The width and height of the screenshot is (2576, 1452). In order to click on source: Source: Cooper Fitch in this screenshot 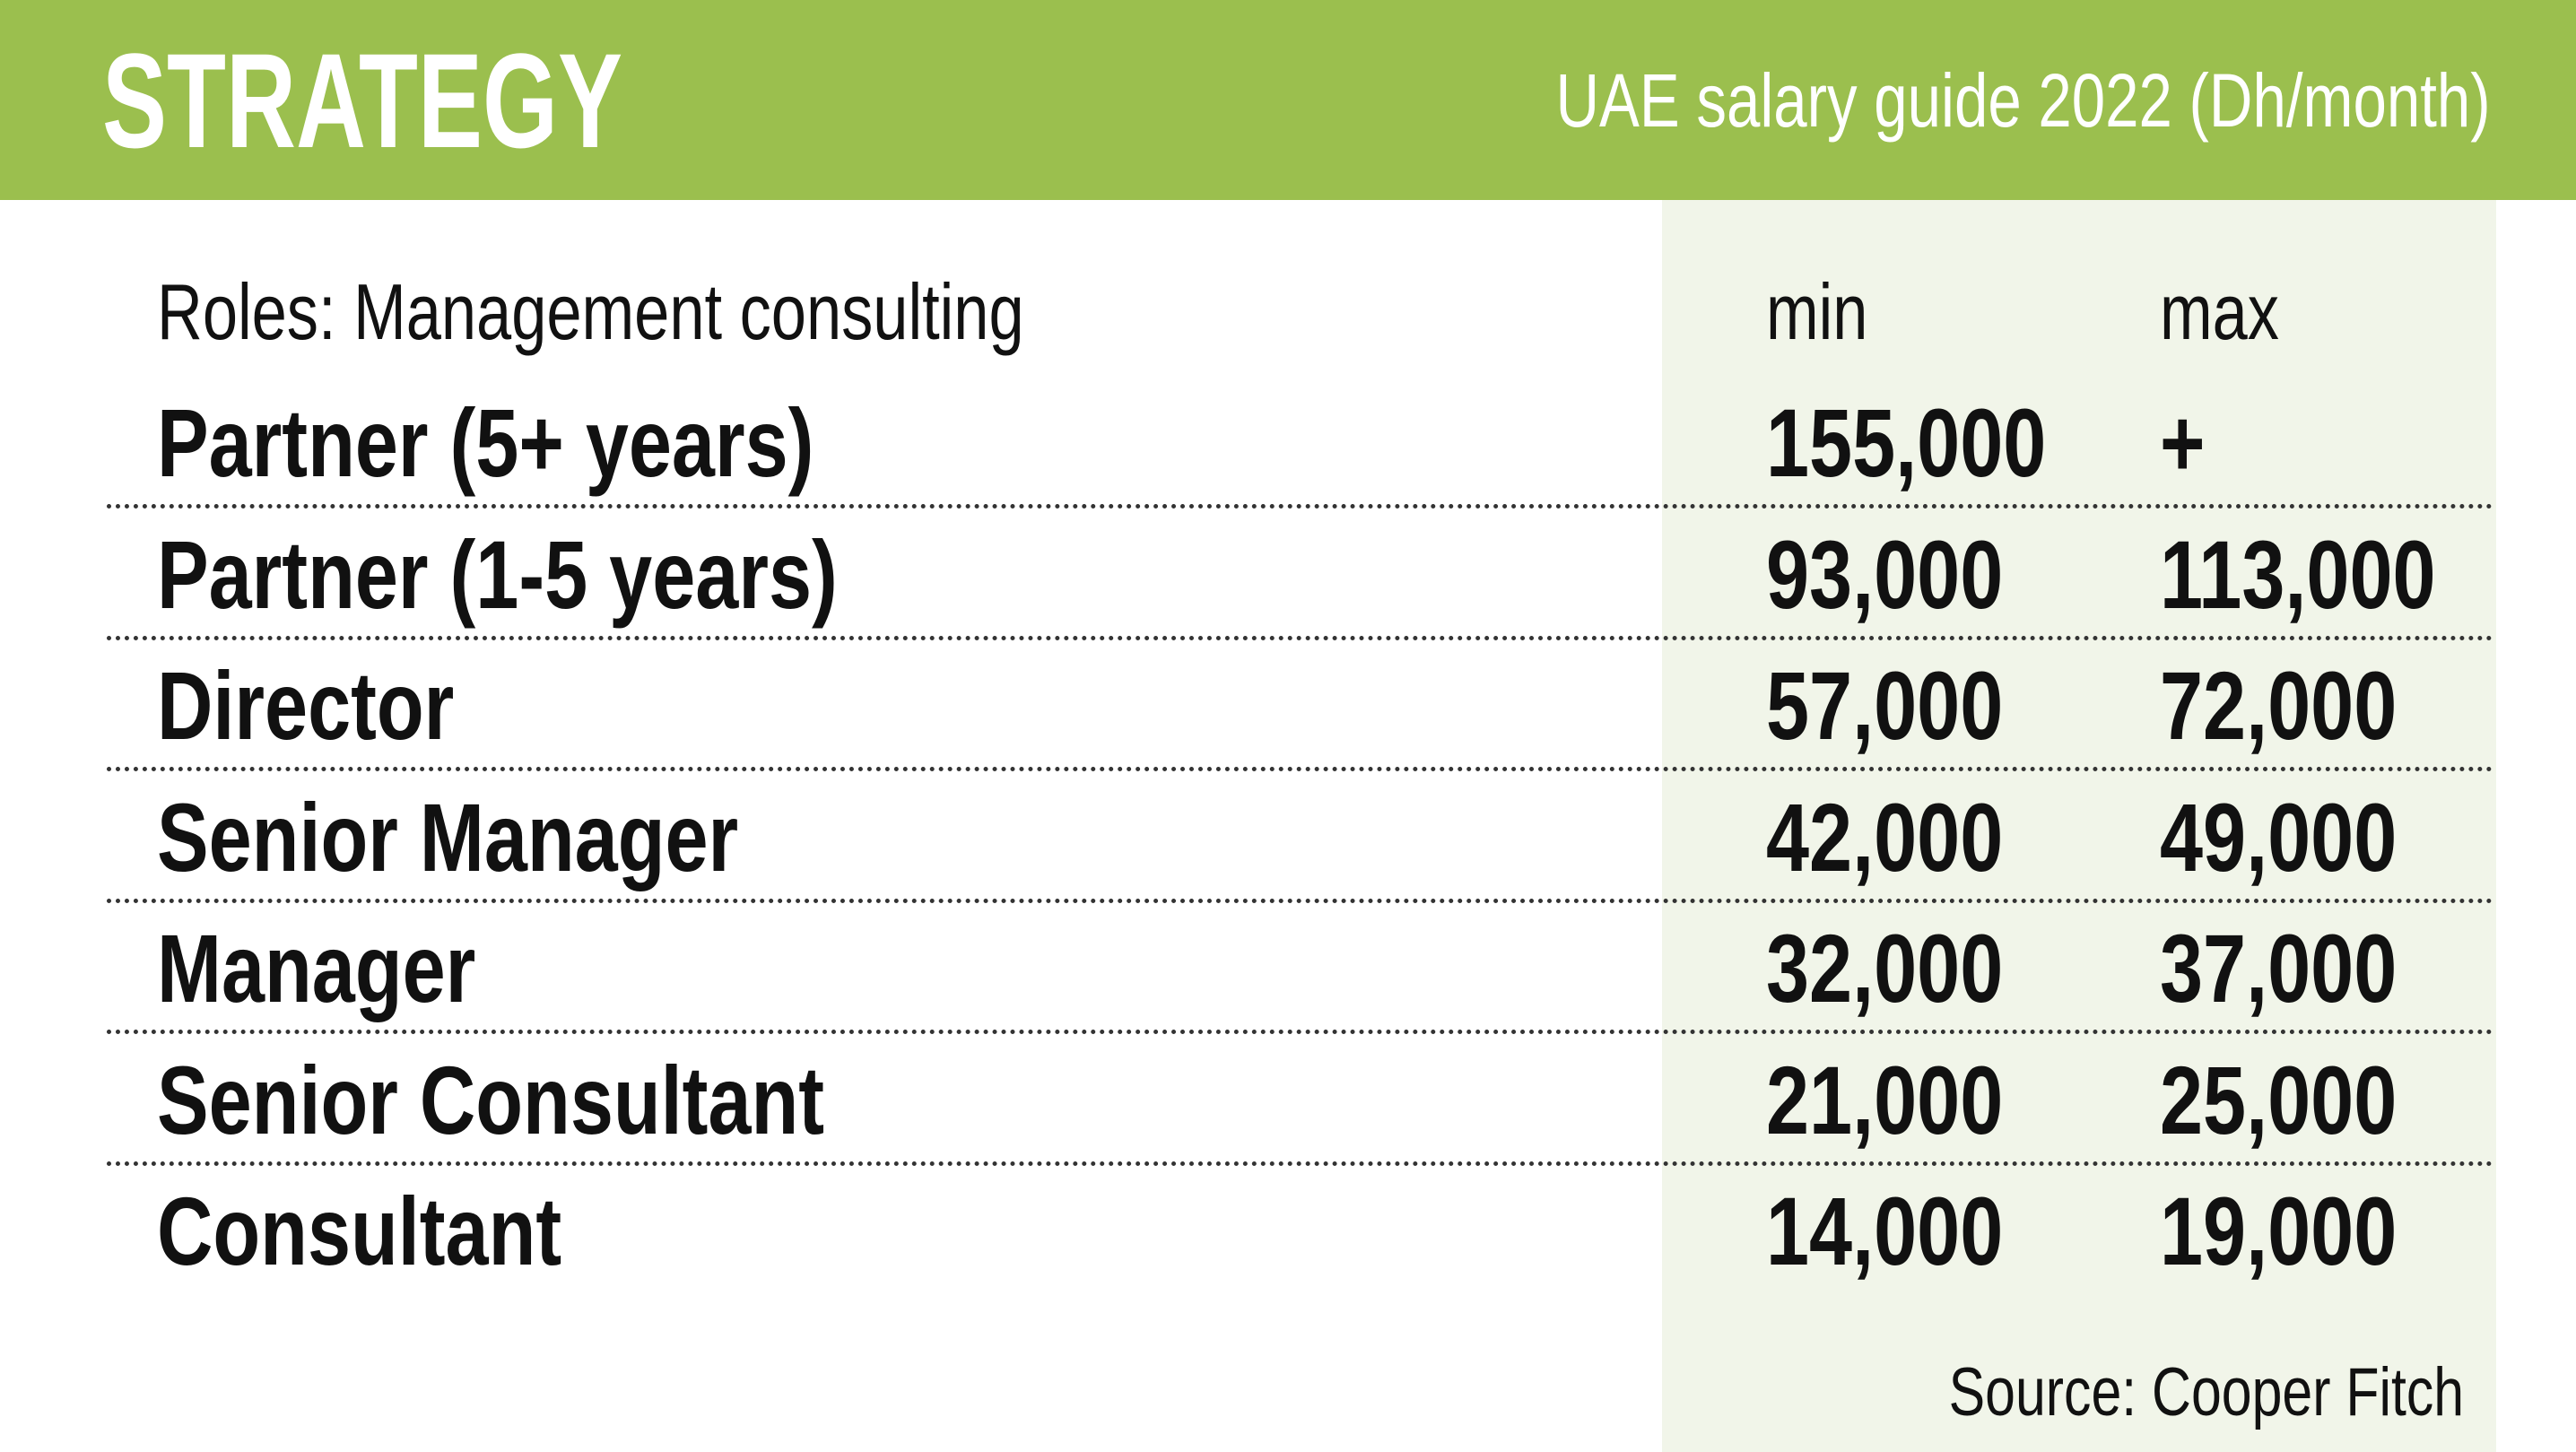, I will do `click(2206, 1392)`.